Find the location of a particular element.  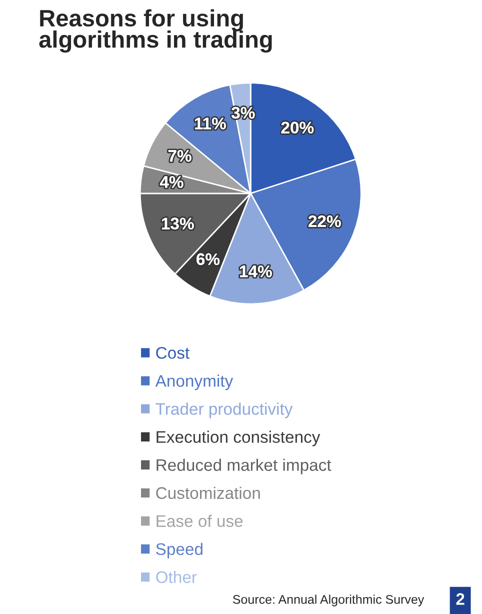

data-label: 11% is located at coordinates (210, 124).